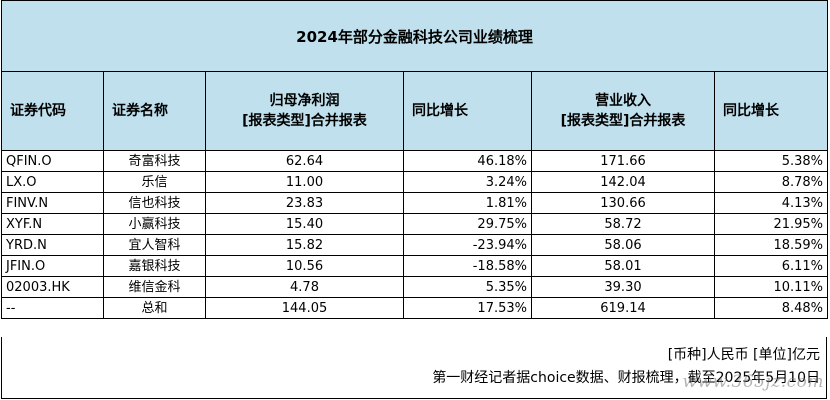 The height and width of the screenshot is (400, 830). I want to click on table-row: FINV.N 信也科技 23.83 1.81% 130.66 4.13%, so click(415, 203).